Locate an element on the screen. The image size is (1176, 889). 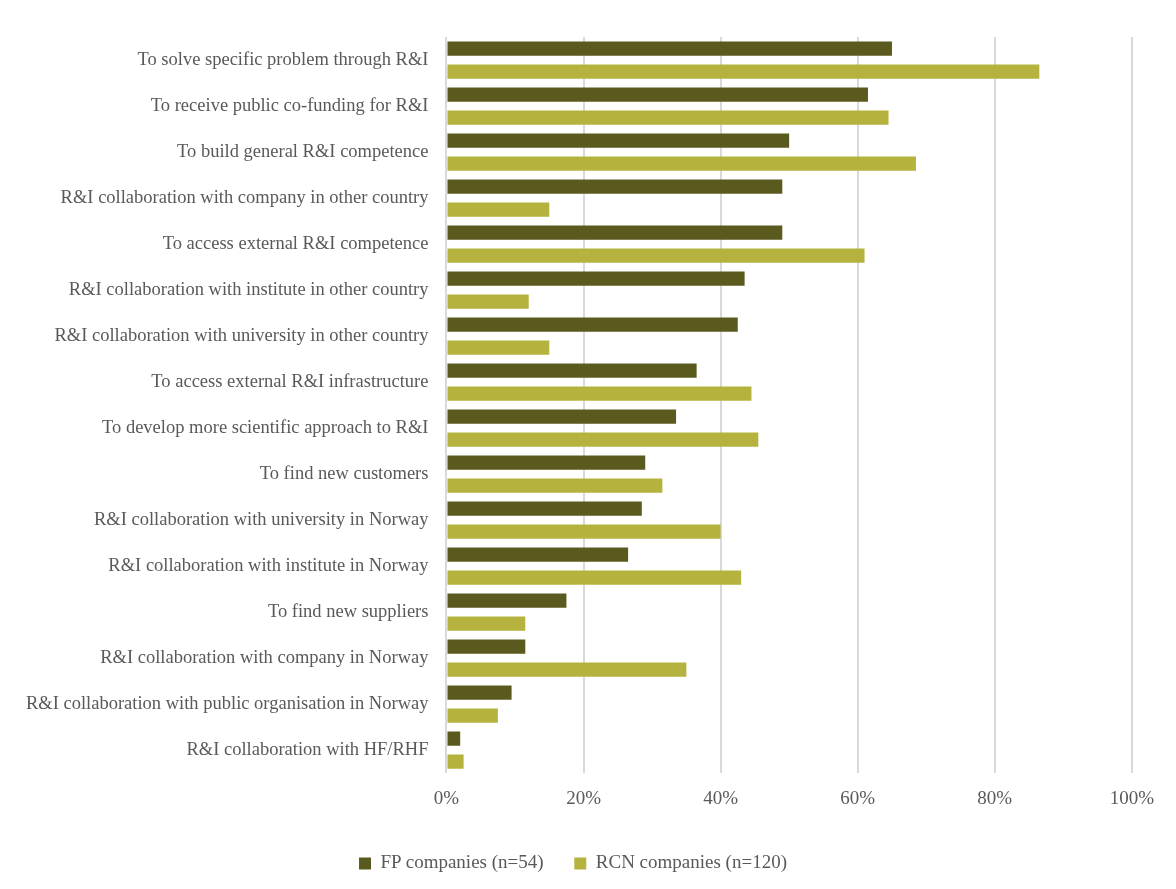
y-tick-label: R&I collaboration with public organisation in Norway is located at coordinates (227, 703).